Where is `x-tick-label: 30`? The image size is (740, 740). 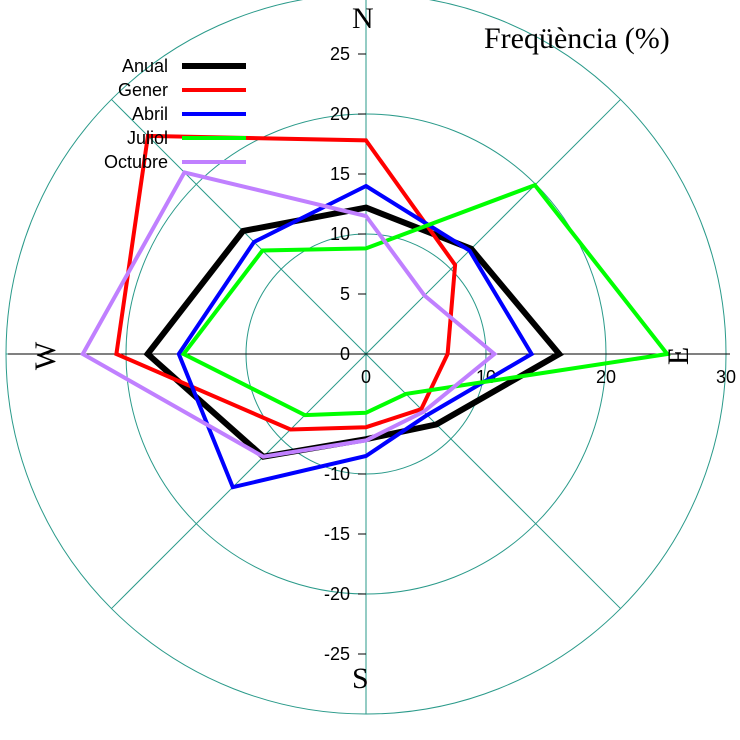
x-tick-label: 30 is located at coordinates (726, 377).